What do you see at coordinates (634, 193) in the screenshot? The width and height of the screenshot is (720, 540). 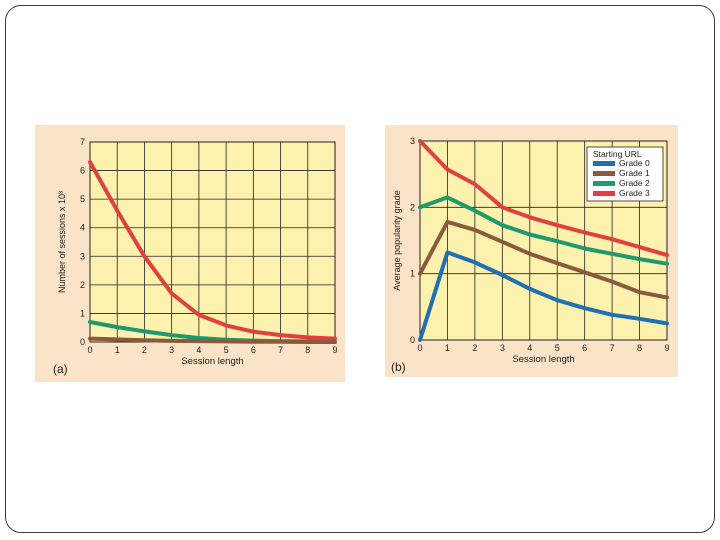 I see `legend-entry-3: Grade 3` at bounding box center [634, 193].